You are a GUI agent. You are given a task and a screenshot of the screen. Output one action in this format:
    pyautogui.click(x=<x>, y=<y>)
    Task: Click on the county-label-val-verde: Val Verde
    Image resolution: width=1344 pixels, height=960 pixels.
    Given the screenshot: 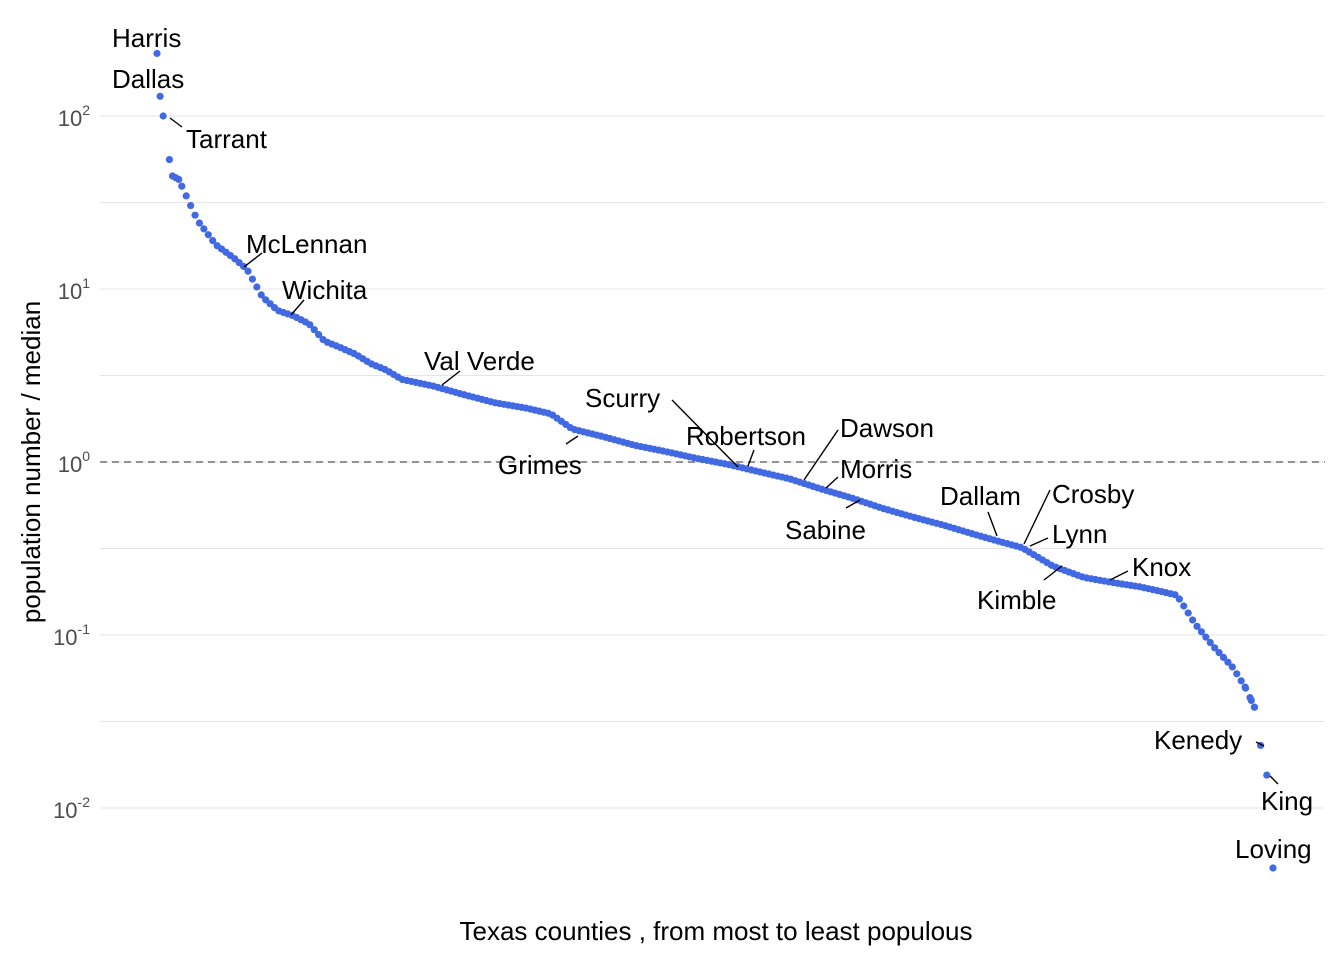 What is the action you would take?
    pyautogui.click(x=479, y=361)
    